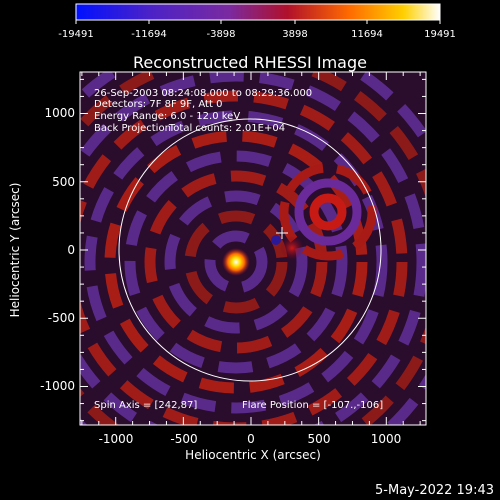 This screenshot has width=500, height=500. I want to click on plot-title: Reconstructed RHESSI Image, so click(250, 62).